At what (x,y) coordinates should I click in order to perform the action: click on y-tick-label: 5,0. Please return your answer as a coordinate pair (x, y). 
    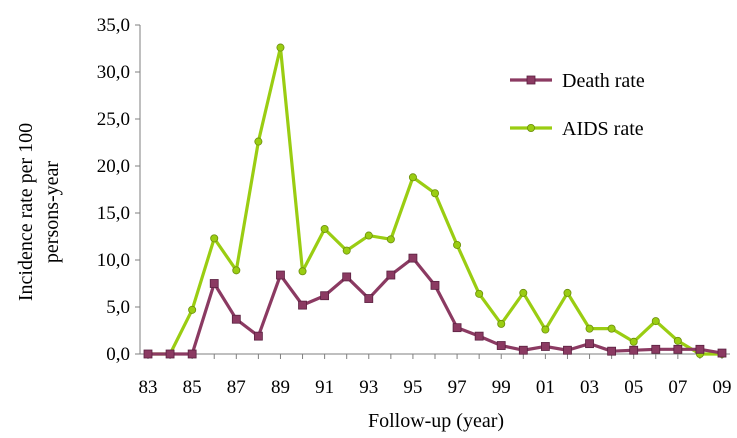
    Looking at the image, I should click on (118, 307).